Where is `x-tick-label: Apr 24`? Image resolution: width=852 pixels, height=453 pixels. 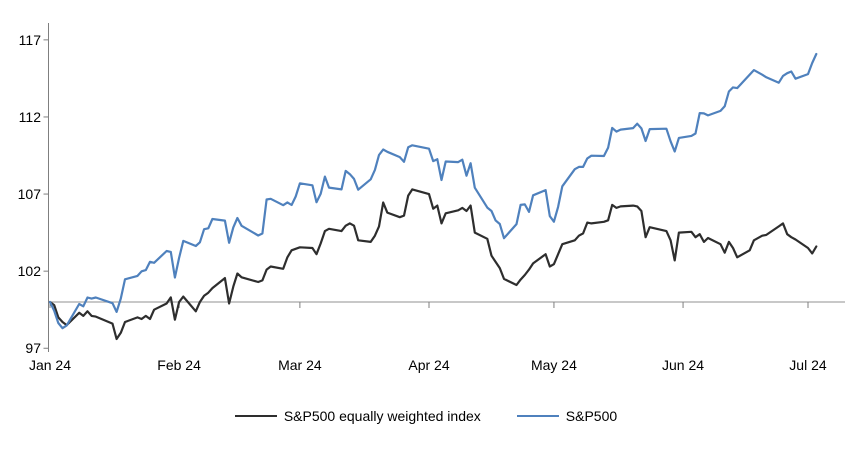 x-tick-label: Apr 24 is located at coordinates (429, 365).